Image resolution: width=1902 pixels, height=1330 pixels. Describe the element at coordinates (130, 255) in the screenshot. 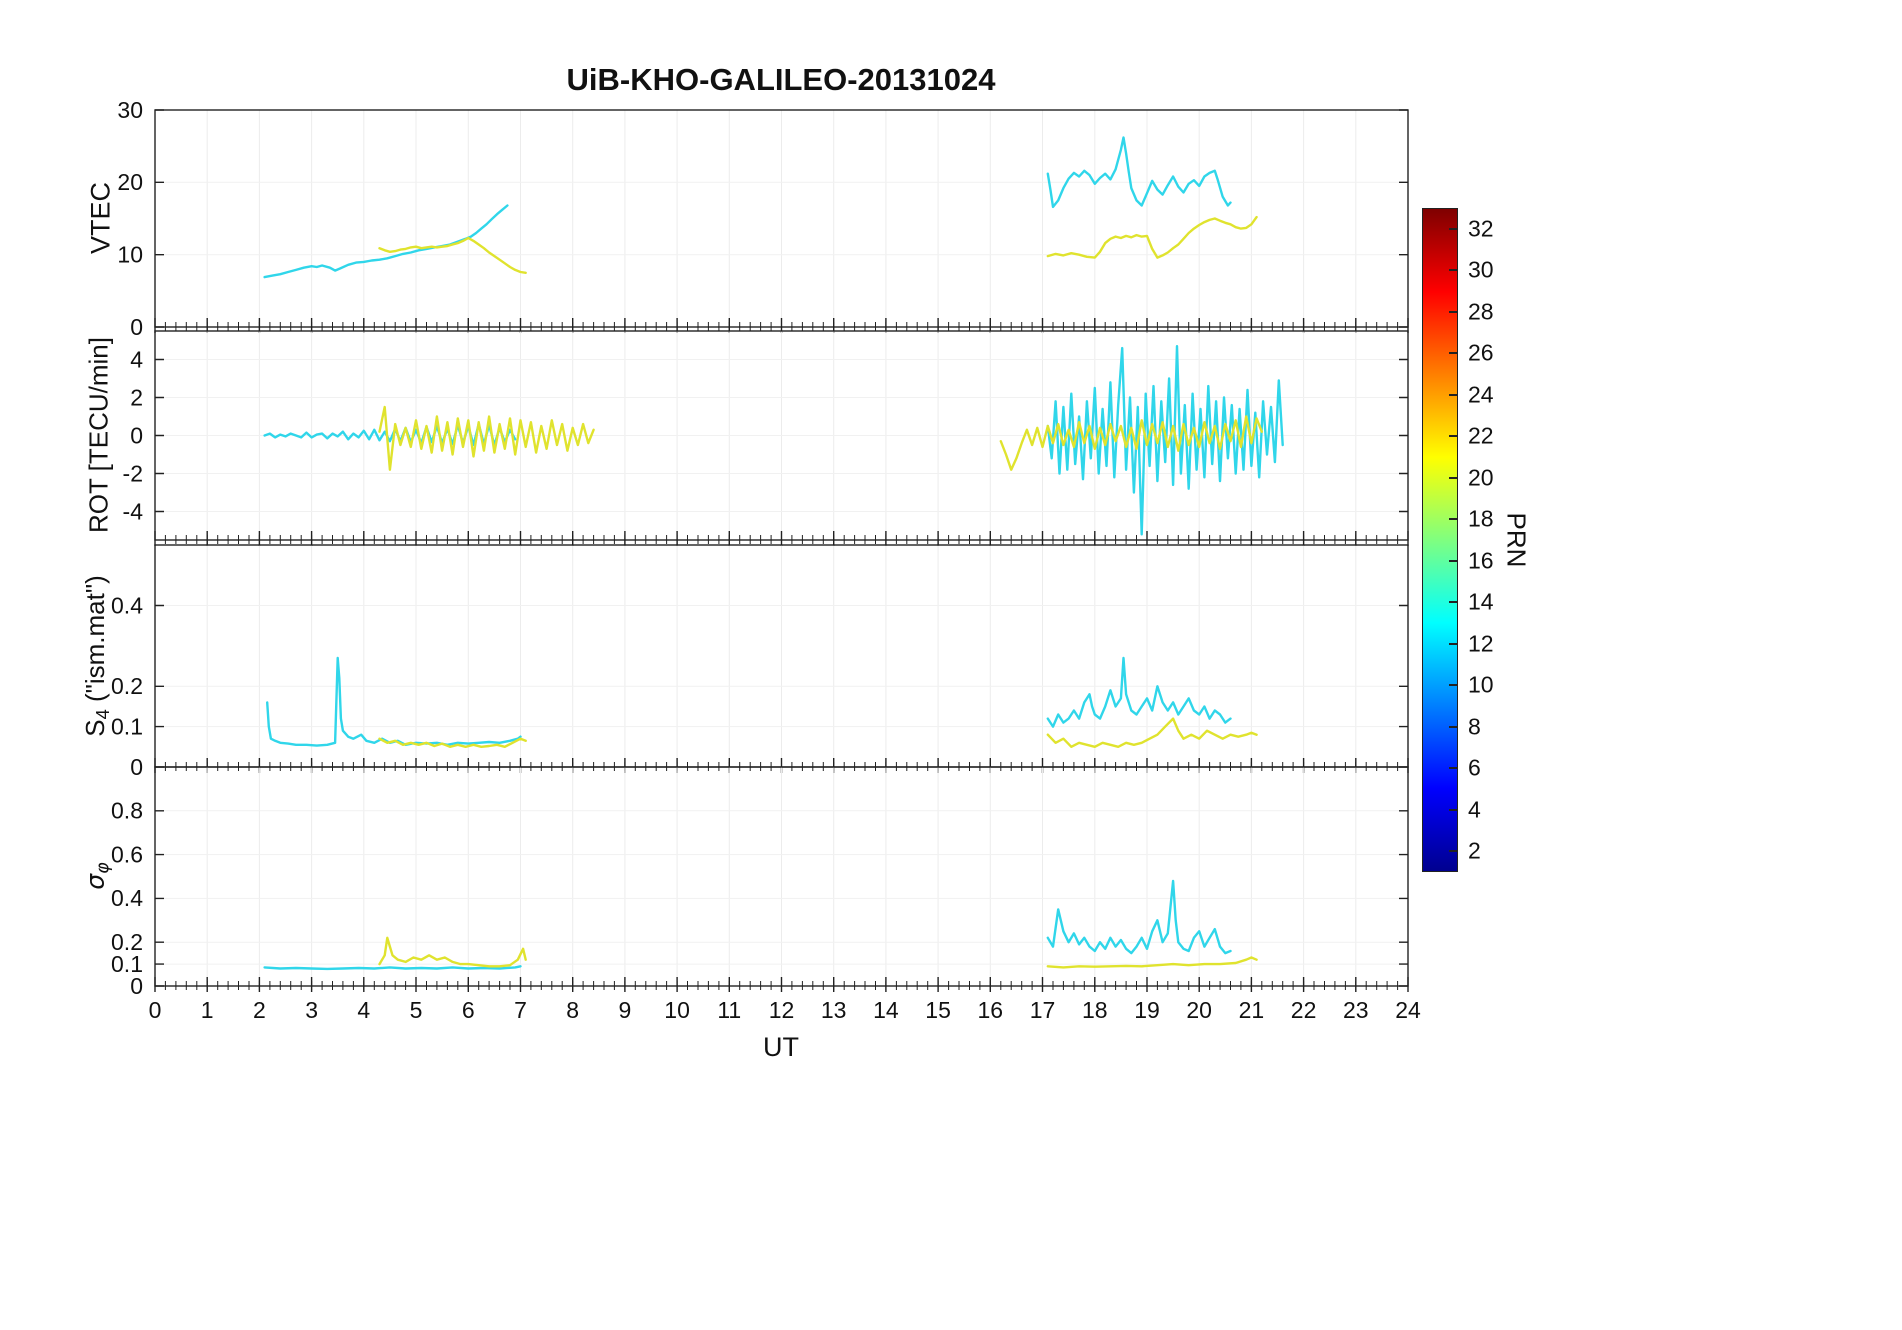

I see `y-tick-label: 10` at that location.